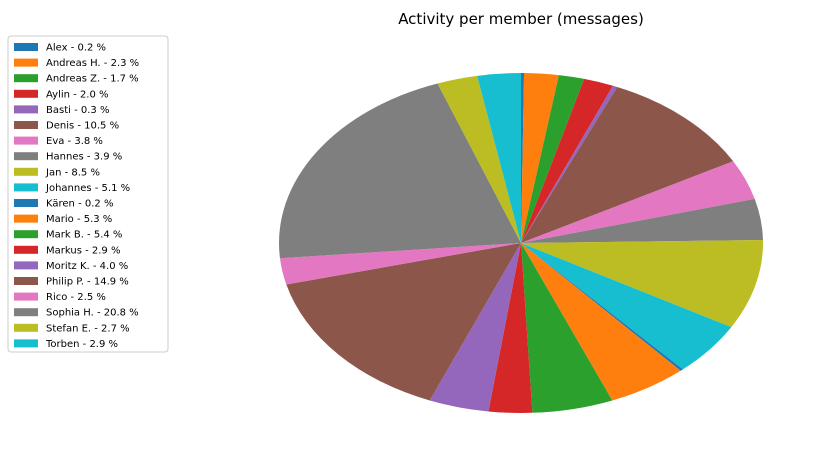  Describe the element at coordinates (77, 94) in the screenshot. I see `legend-label: Aylin - 2.0 %` at that location.